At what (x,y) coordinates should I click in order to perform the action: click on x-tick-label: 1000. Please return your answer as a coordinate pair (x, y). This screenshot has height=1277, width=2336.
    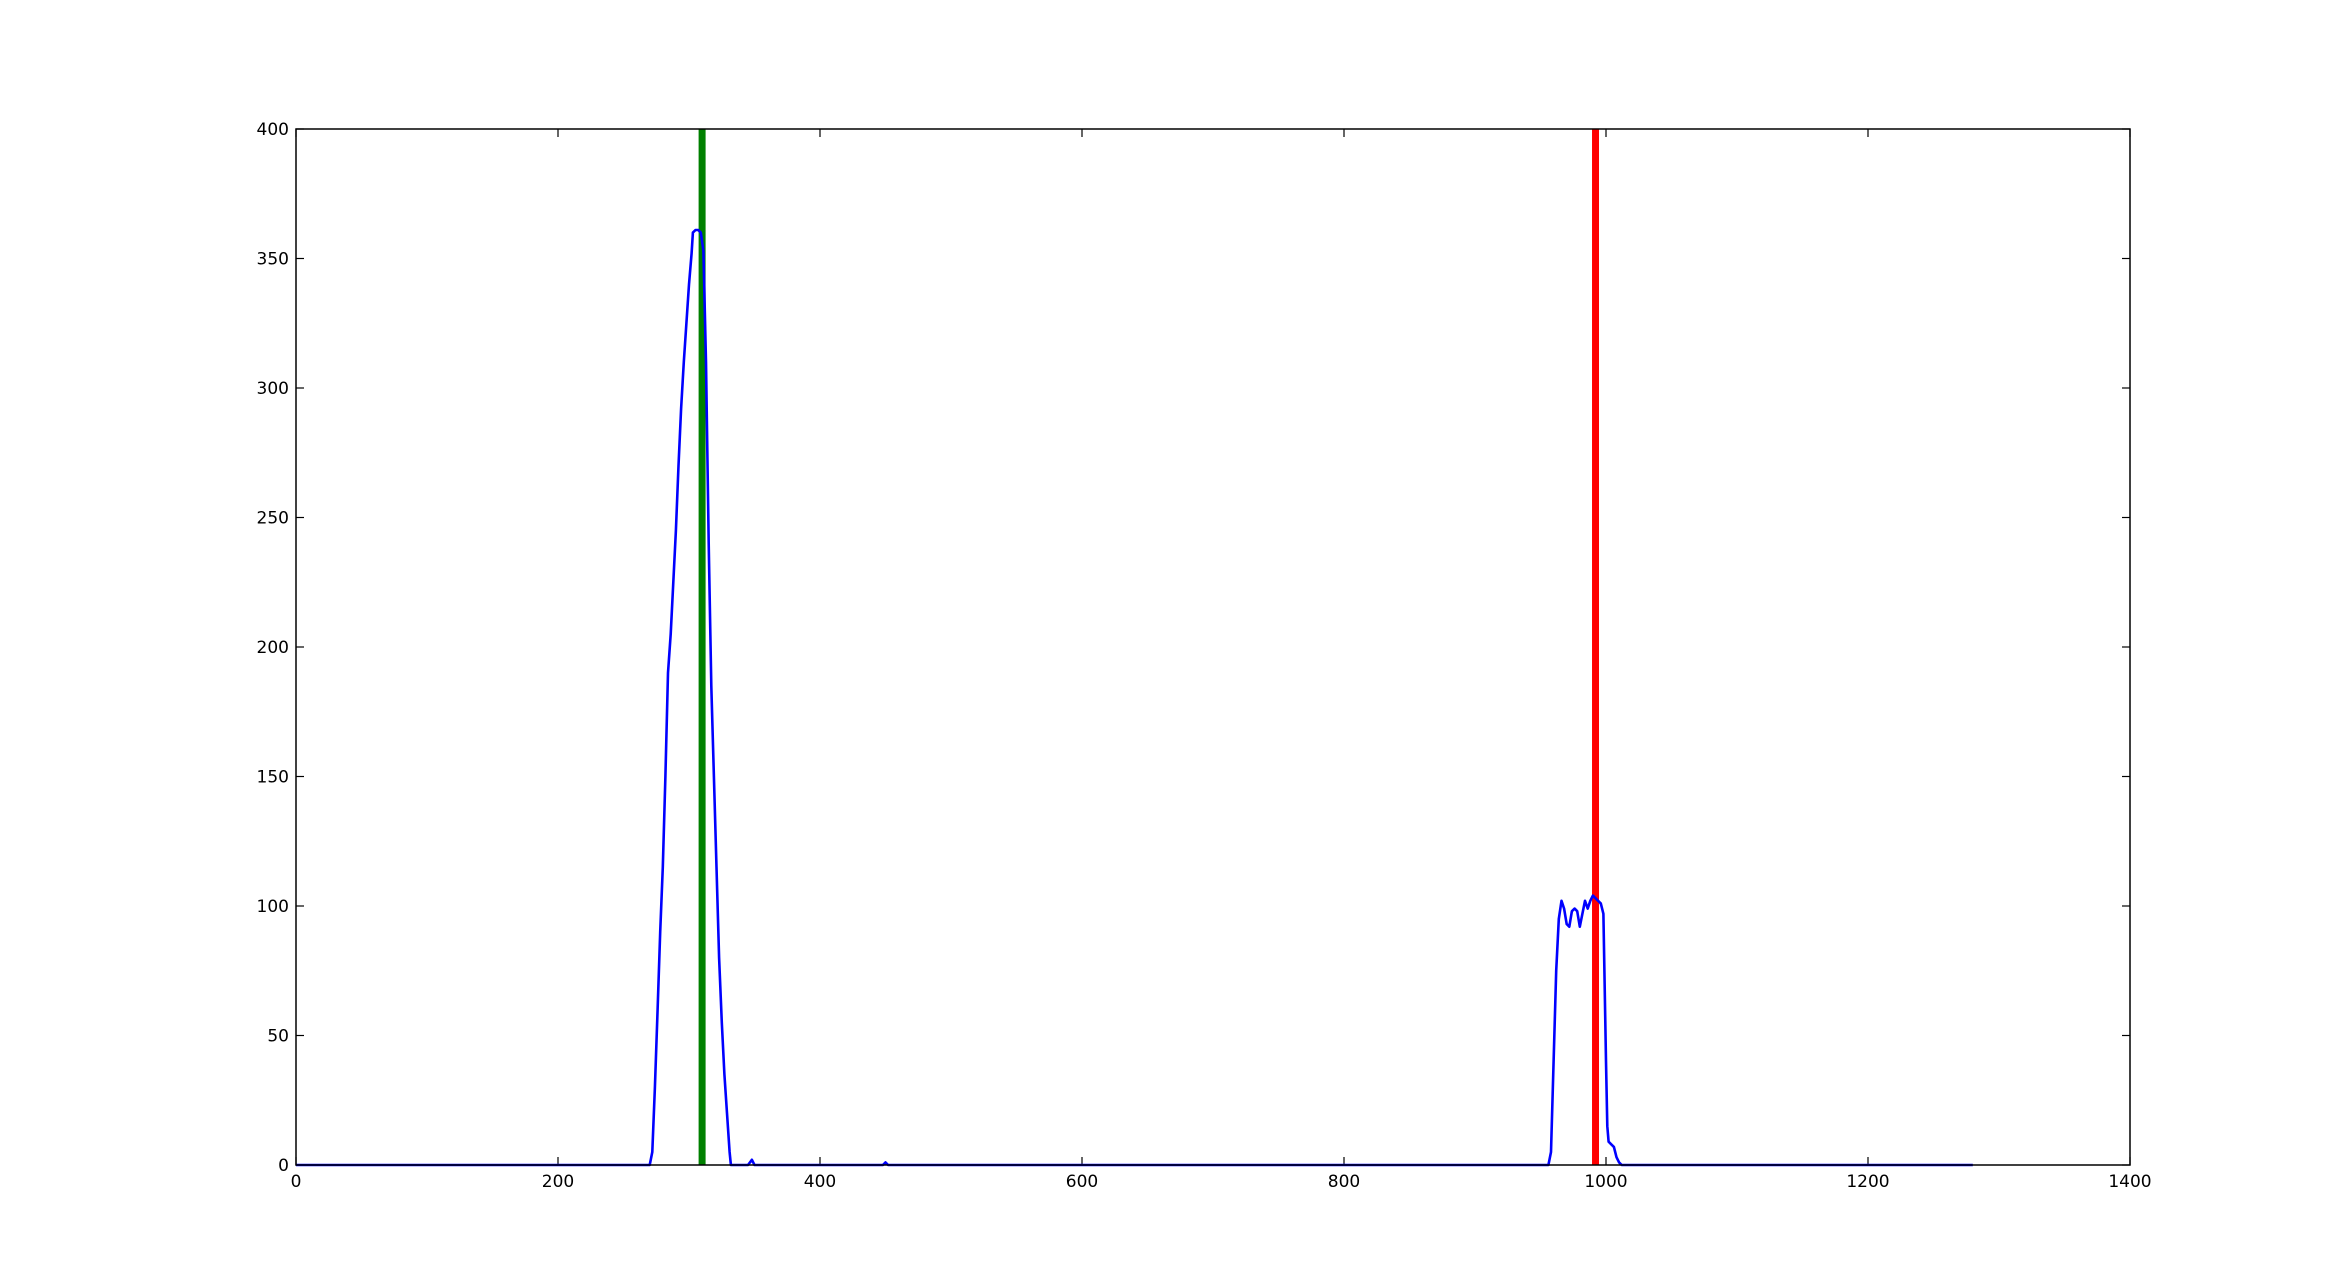
    Looking at the image, I should click on (1605, 1182).